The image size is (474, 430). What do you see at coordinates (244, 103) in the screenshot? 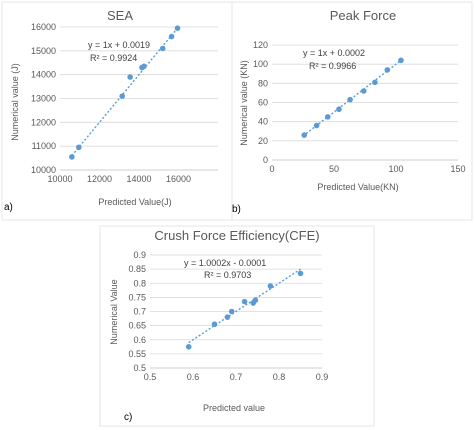
I see `y-axis-label: Numerical value (KN)` at bounding box center [244, 103].